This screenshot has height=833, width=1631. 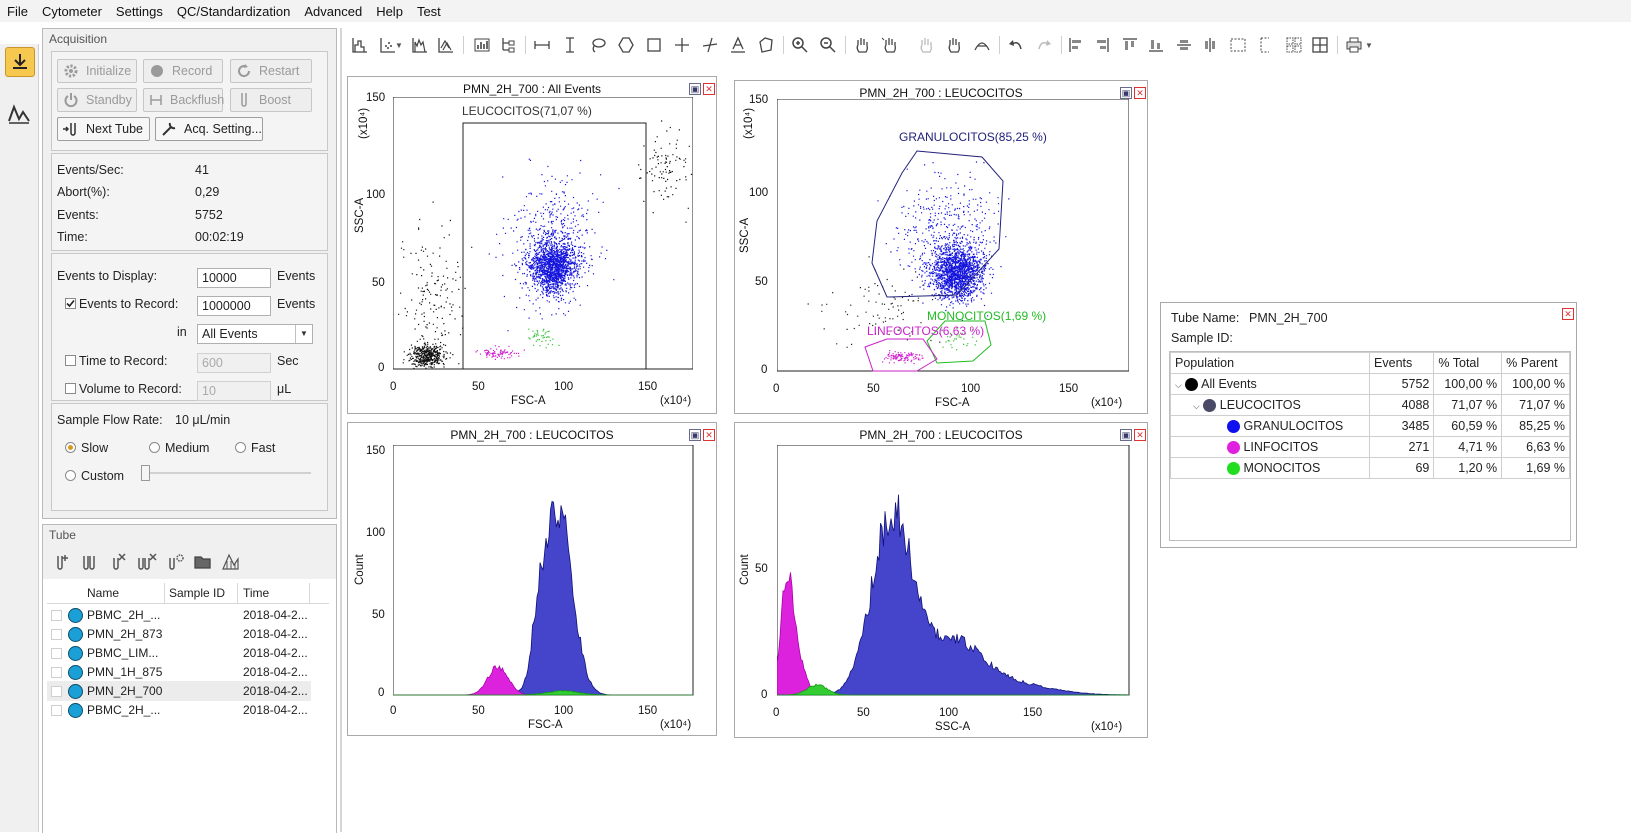 What do you see at coordinates (234, 363) in the screenshot?
I see `time-to-record-input: 600` at bounding box center [234, 363].